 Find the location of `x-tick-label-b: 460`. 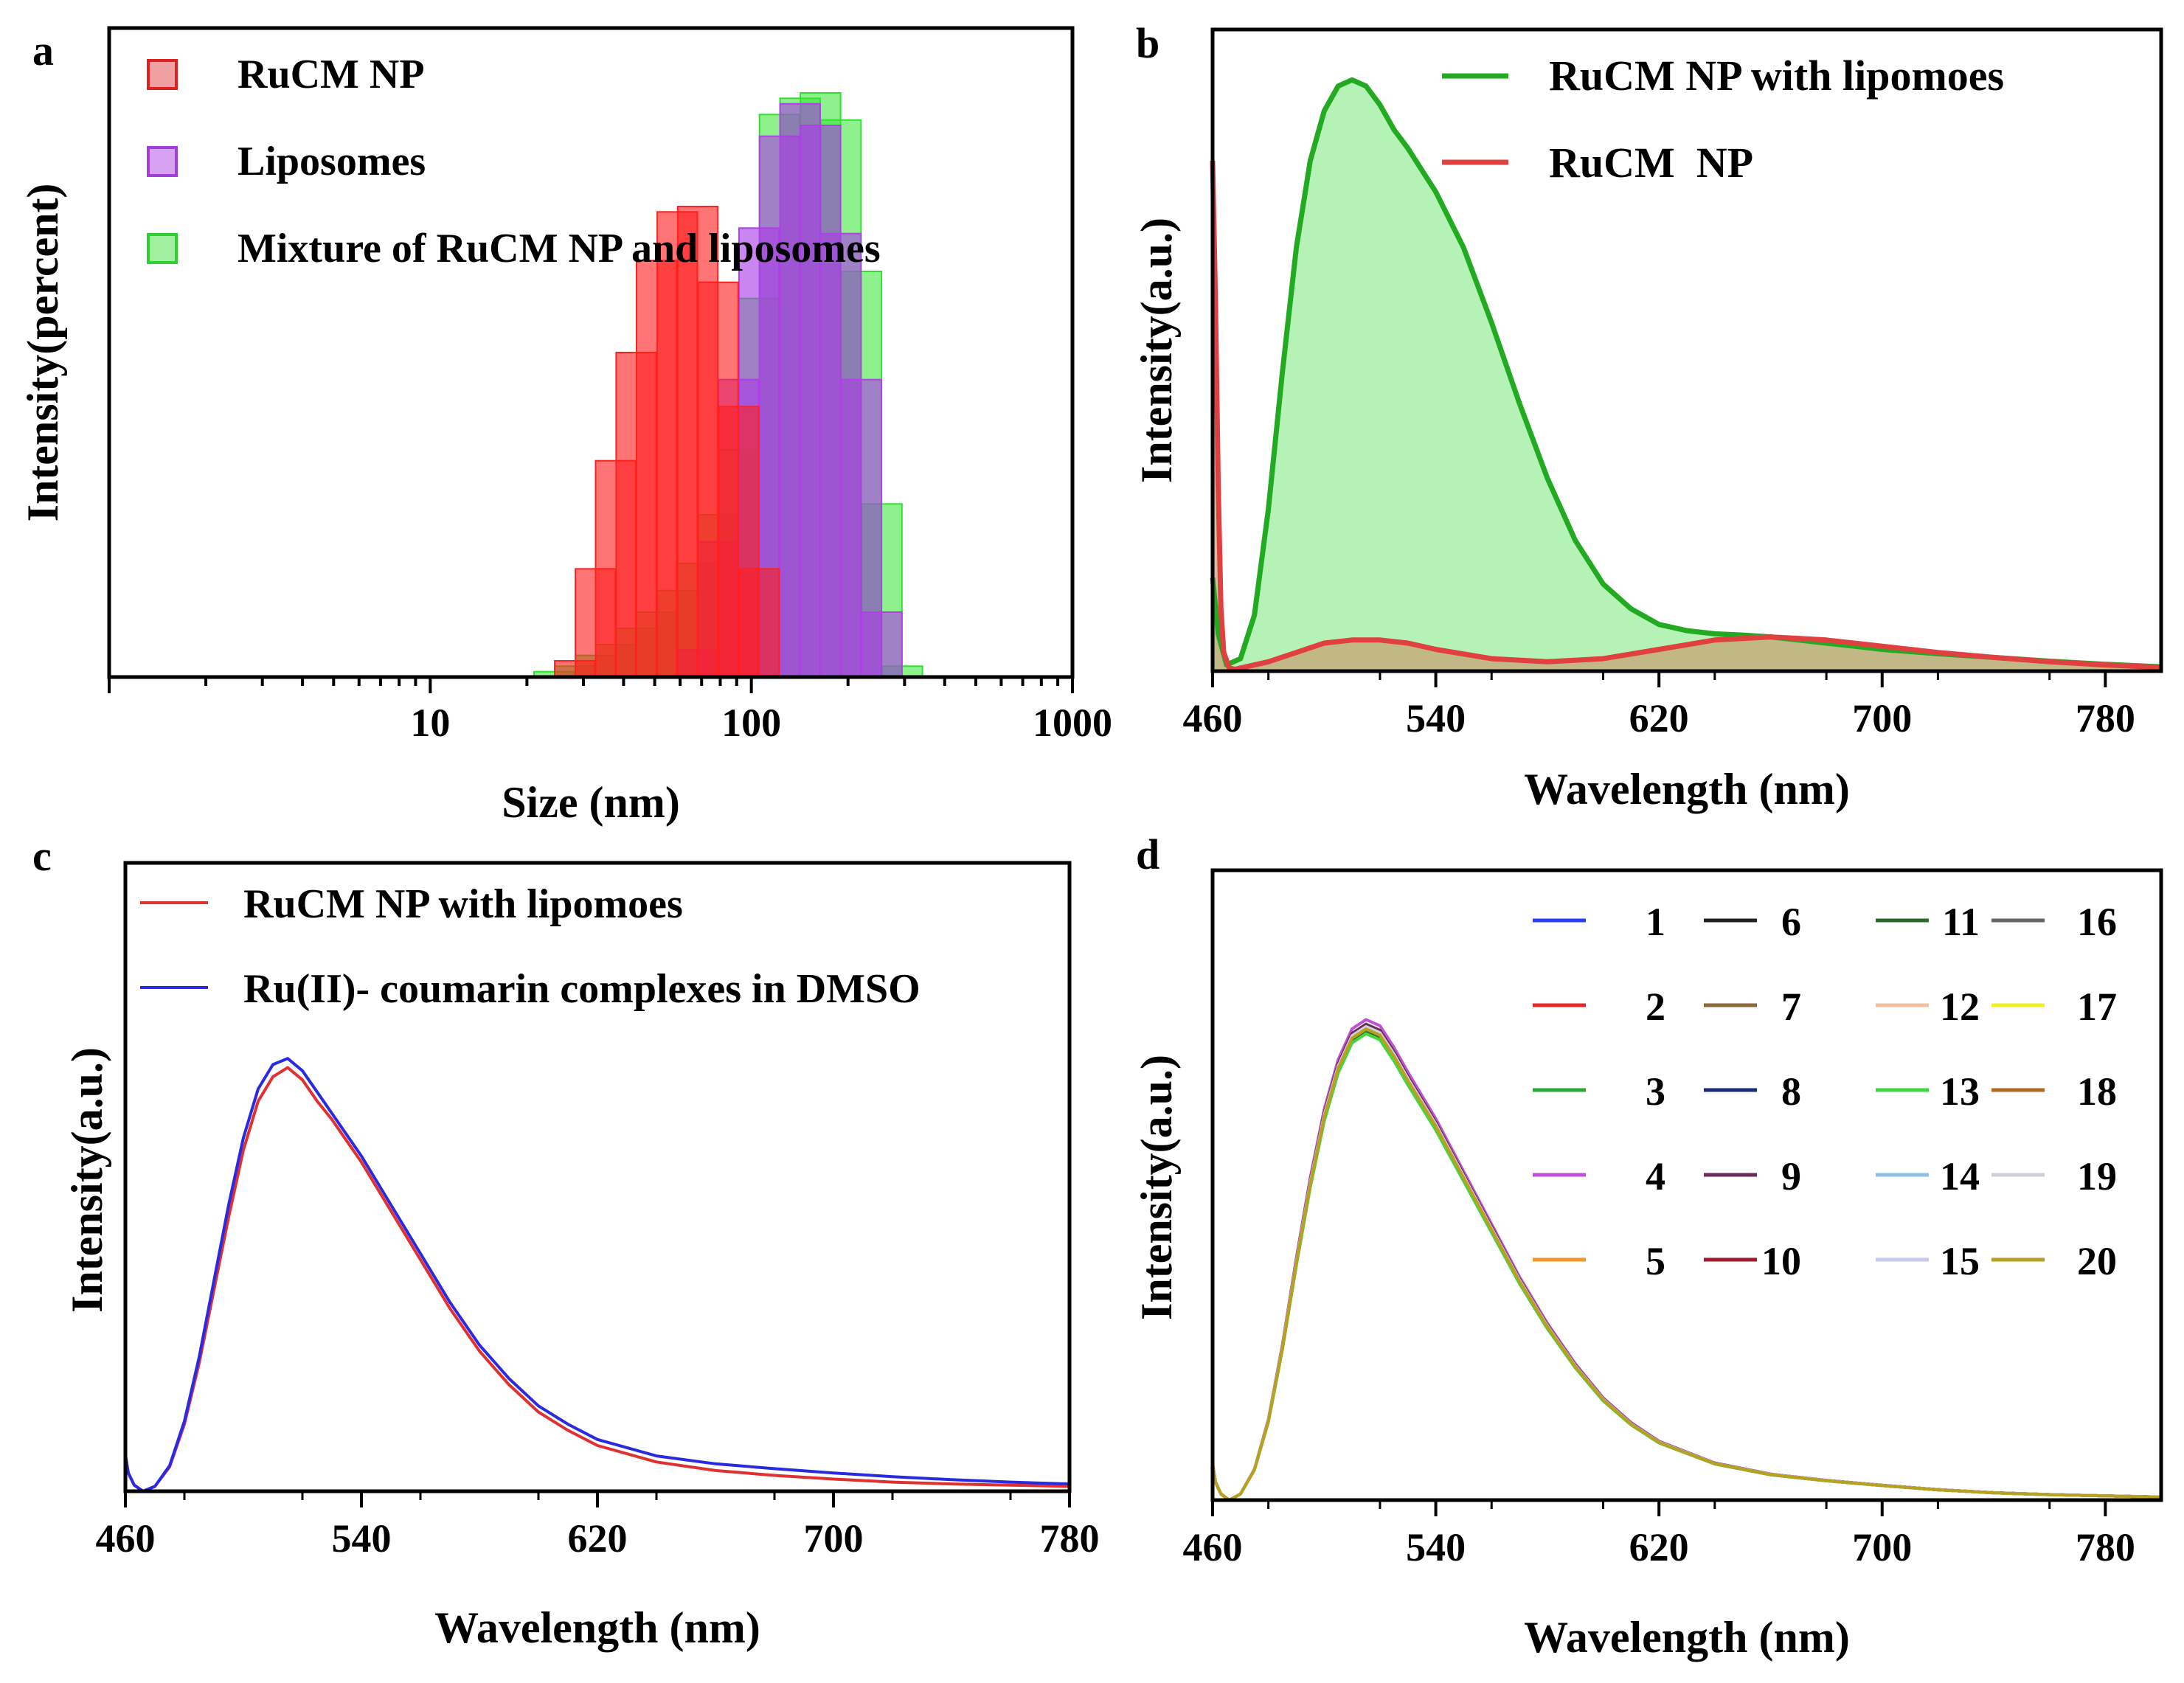

x-tick-label-b: 460 is located at coordinates (1213, 718).